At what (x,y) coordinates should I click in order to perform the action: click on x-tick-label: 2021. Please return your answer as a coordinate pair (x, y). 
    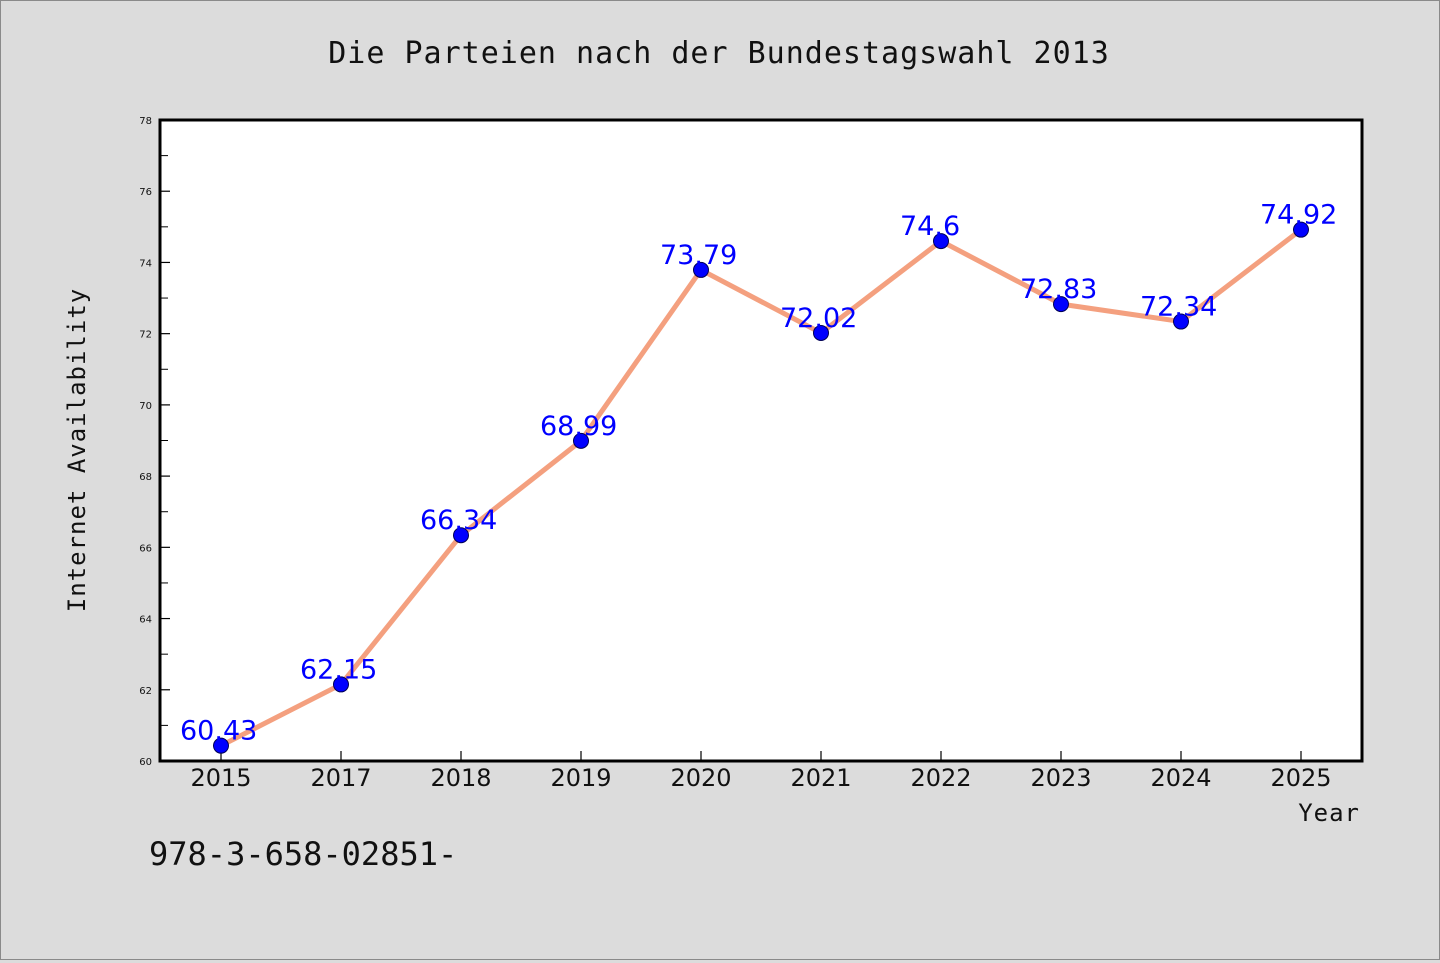
    Looking at the image, I should click on (820, 778).